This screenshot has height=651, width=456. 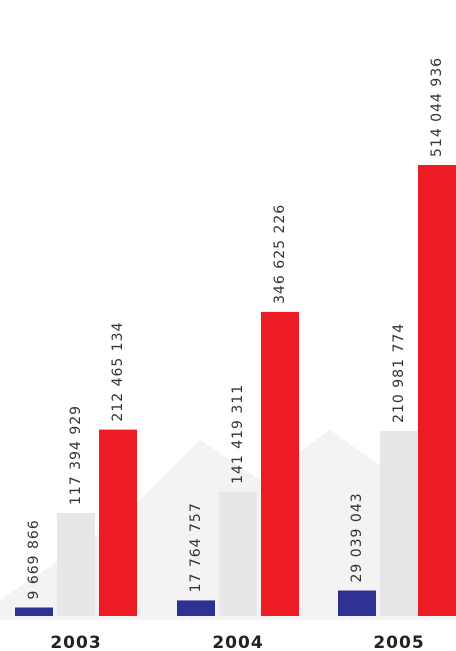 I want to click on value-label: 29 039 043, so click(x=357, y=537).